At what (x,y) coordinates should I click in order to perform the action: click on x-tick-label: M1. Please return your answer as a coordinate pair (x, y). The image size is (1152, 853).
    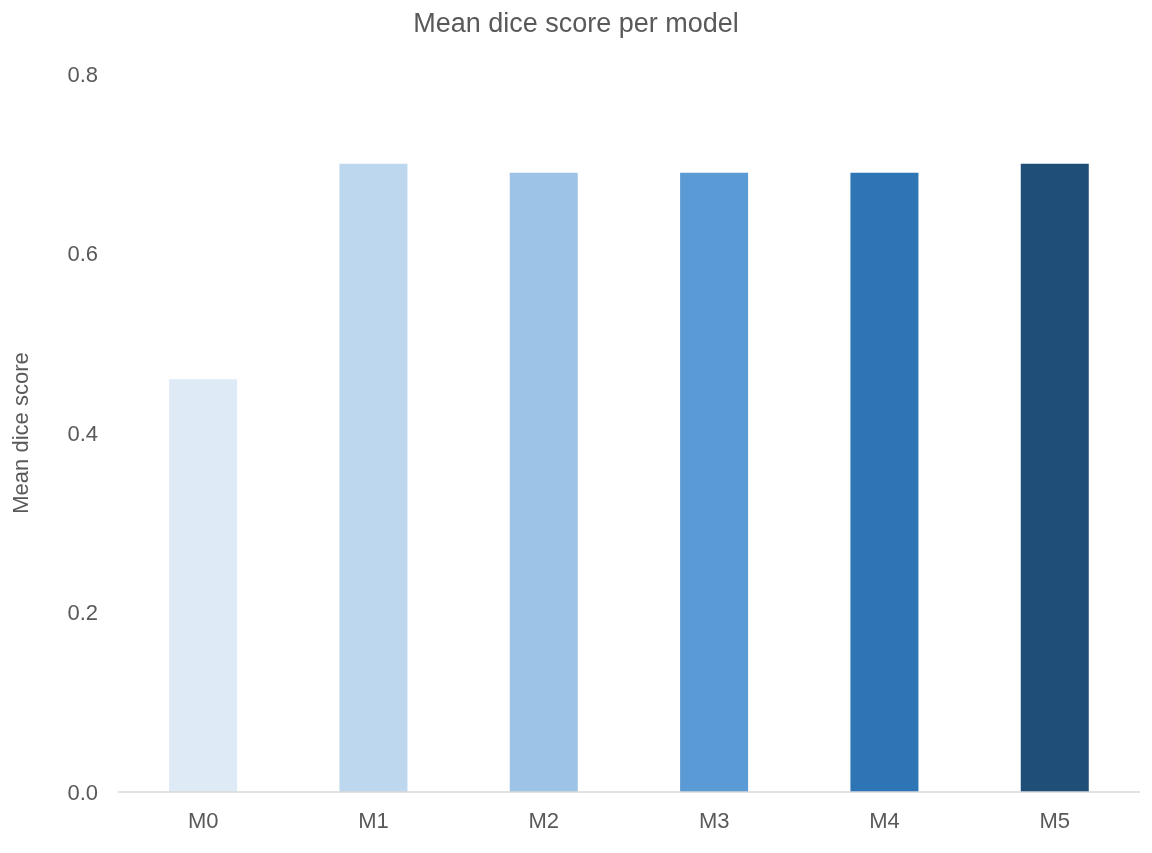
    Looking at the image, I should click on (373, 820).